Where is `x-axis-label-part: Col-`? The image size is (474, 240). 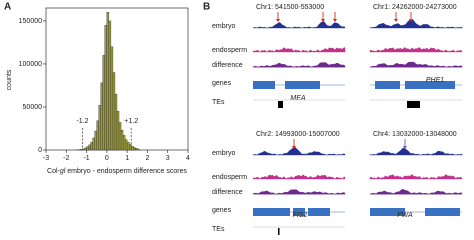 x-axis-label-part: Col- is located at coordinates (54, 171).